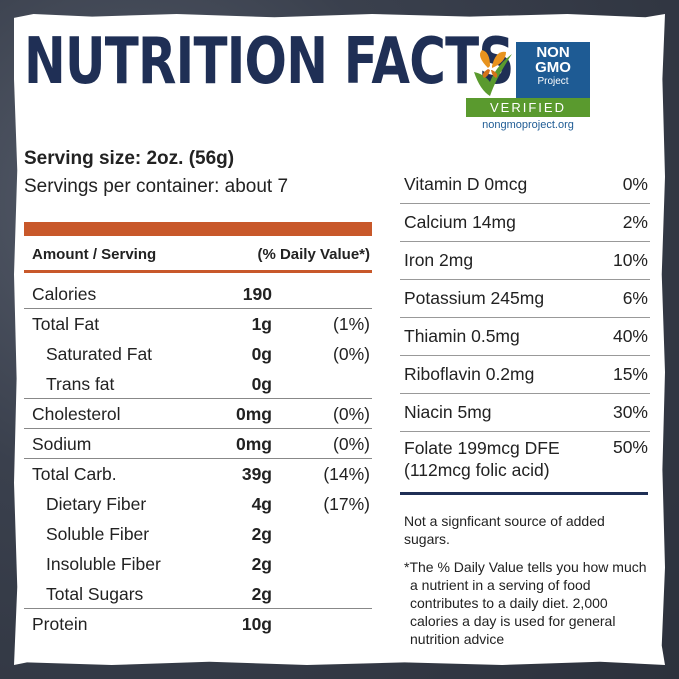 This screenshot has width=679, height=679. I want to click on page-title: NUTRITION FACTS, so click(269, 62).